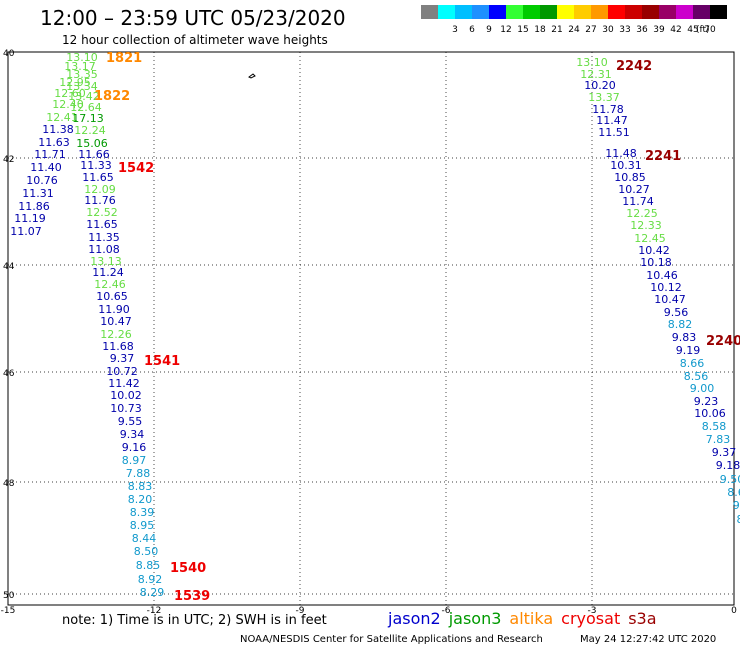 The width and height of the screenshot is (740, 650). I want to click on swh-value: 17.13, so click(88, 118).